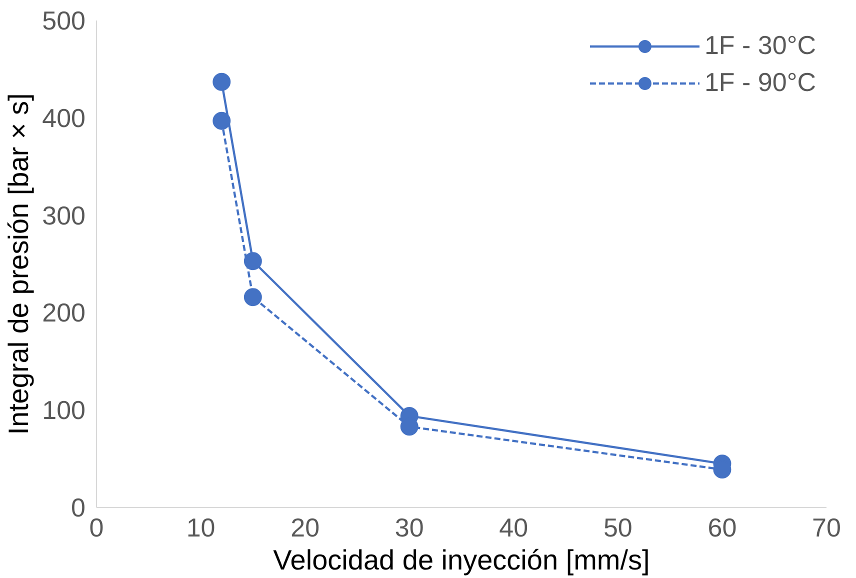 Image resolution: width=856 pixels, height=578 pixels. Describe the element at coordinates (409, 527) in the screenshot. I see `x-tick-label: 30` at that location.